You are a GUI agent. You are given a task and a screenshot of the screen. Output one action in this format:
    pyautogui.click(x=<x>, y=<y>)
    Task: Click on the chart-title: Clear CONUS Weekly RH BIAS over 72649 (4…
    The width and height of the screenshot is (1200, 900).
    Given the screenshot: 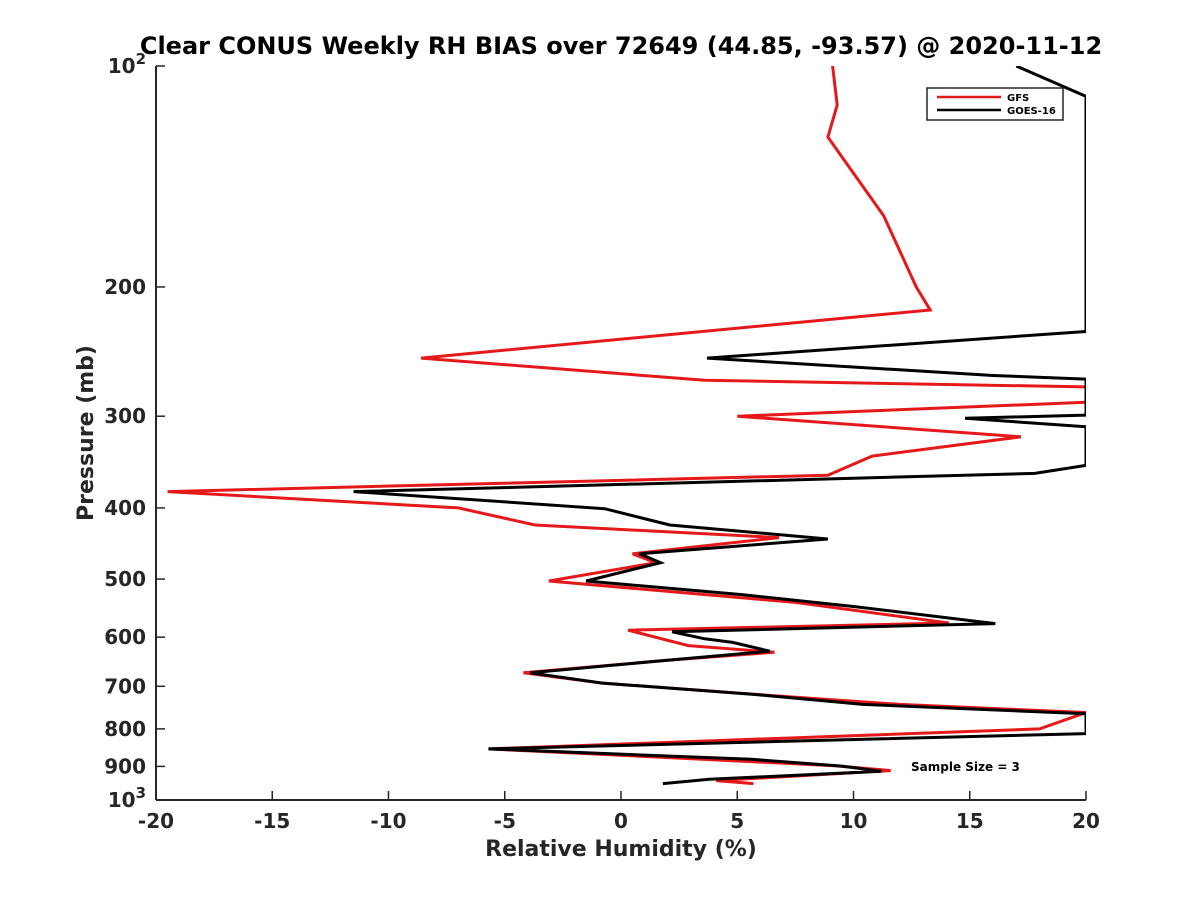 What is the action you would take?
    pyautogui.click(x=621, y=46)
    